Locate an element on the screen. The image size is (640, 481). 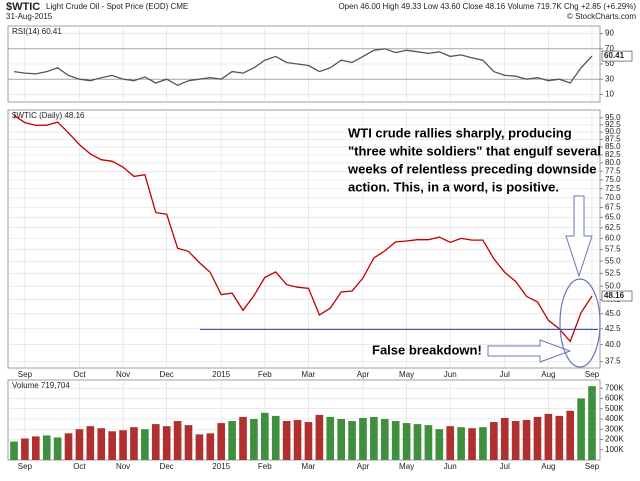
panel-title: Volume 719,704 is located at coordinates (41, 385).